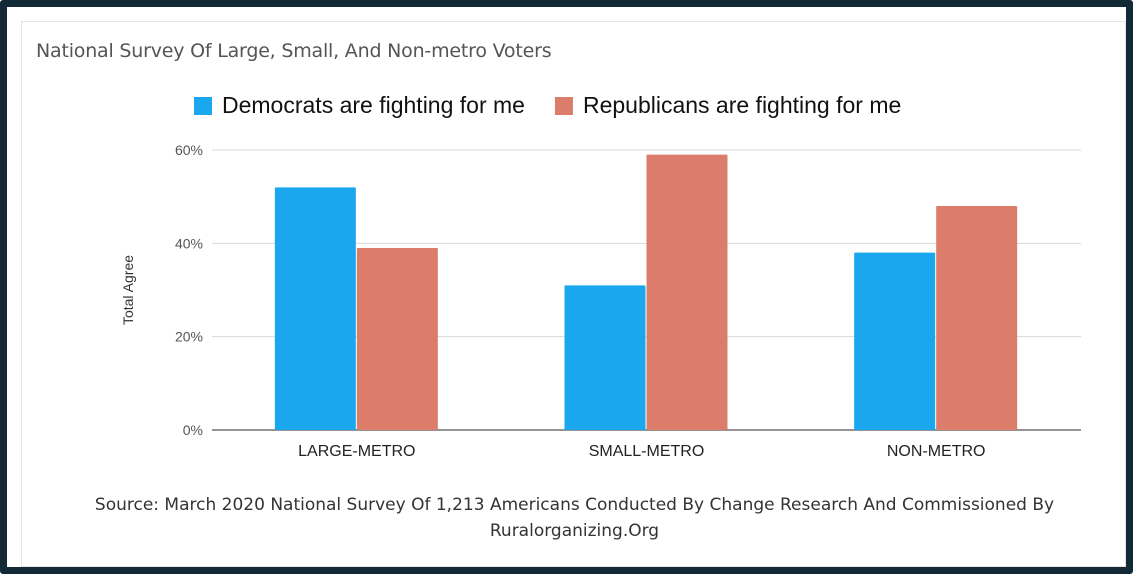 Image resolution: width=1133 pixels, height=574 pixels. What do you see at coordinates (647, 451) in the screenshot?
I see `x-tick-label: SMALL-METRO` at bounding box center [647, 451].